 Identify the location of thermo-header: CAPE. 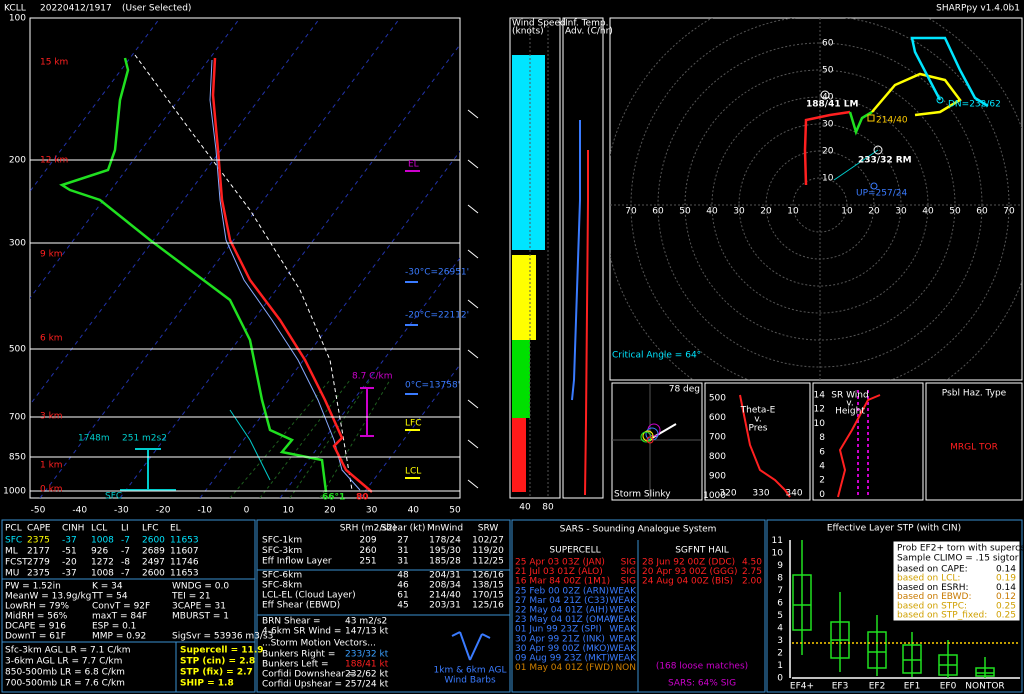
(39, 529).